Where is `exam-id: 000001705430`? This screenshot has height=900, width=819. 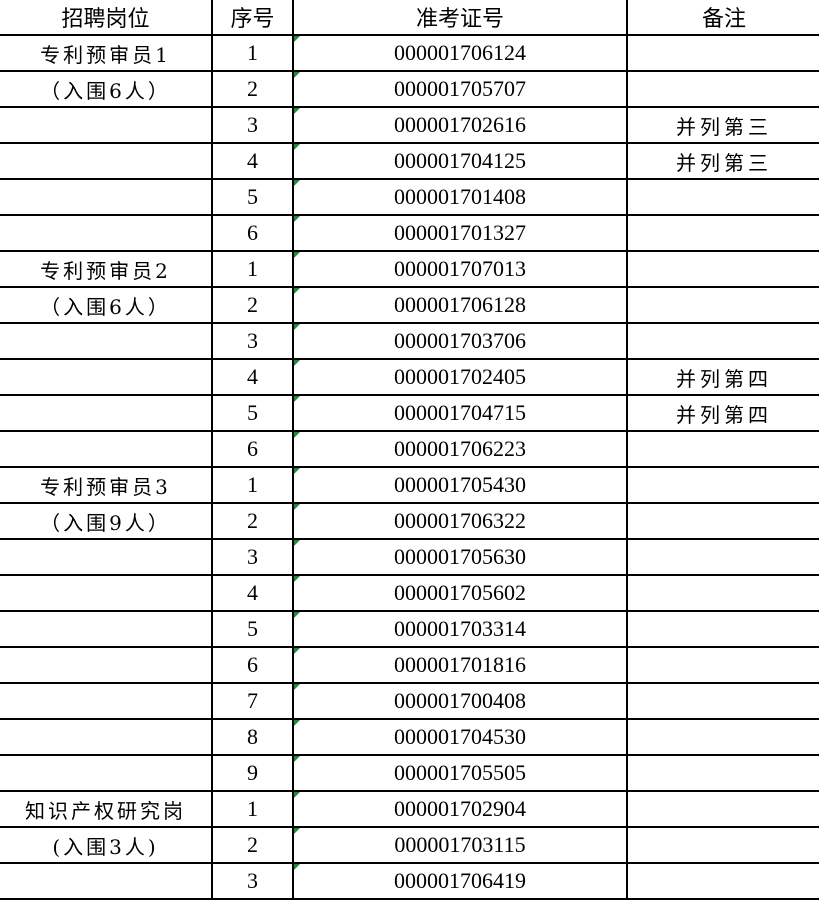 exam-id: 000001705430 is located at coordinates (460, 485).